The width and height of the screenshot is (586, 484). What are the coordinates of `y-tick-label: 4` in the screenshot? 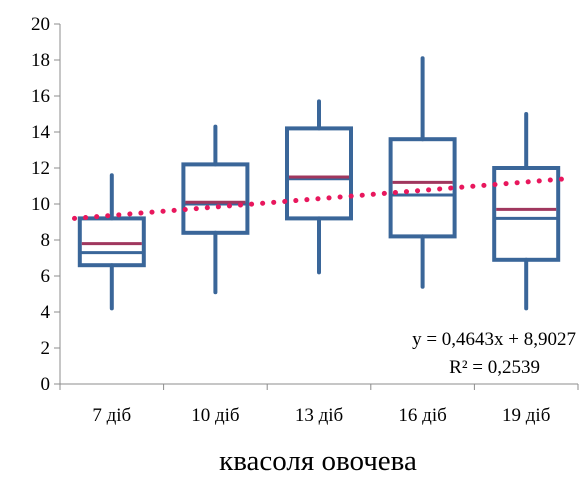 It's located at (46, 312).